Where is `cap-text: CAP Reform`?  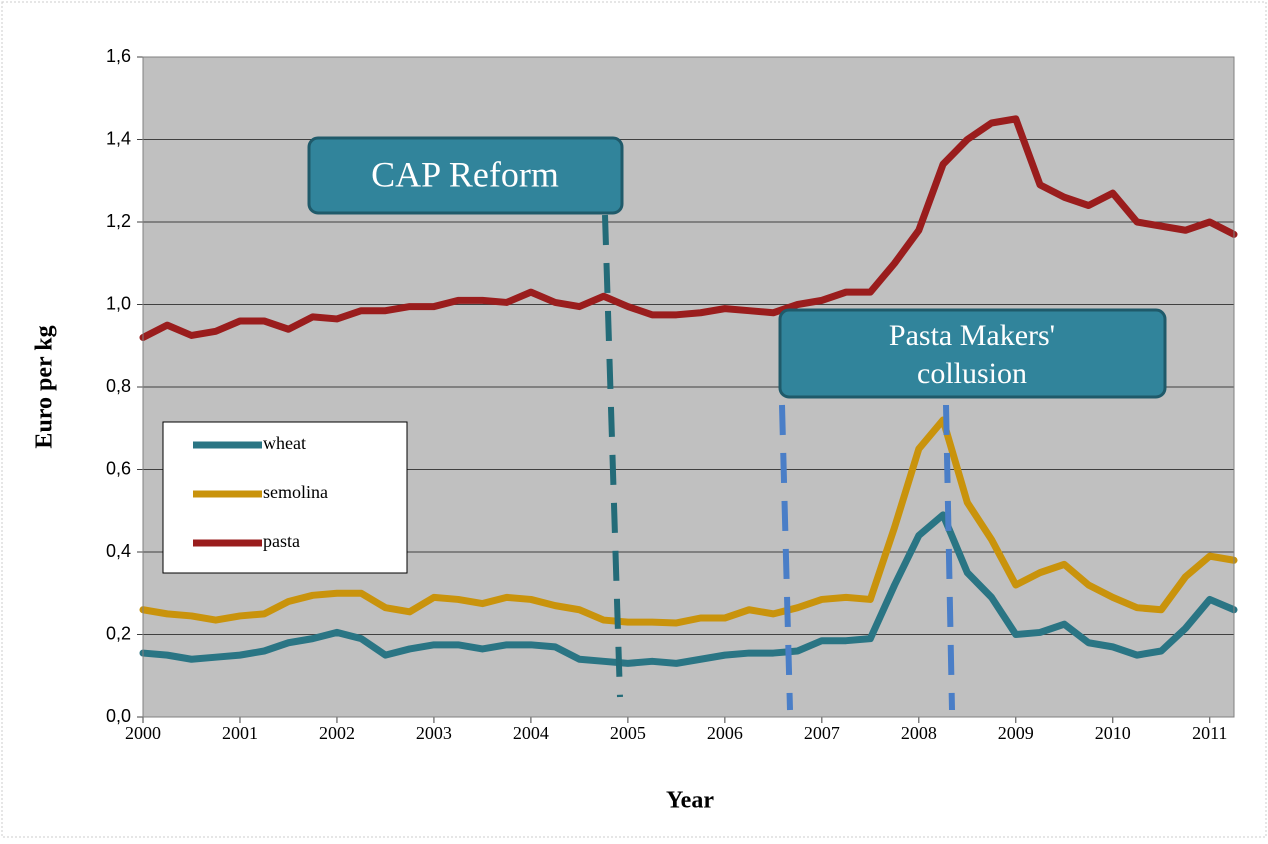
cap-text: CAP Reform is located at coordinates (465, 174).